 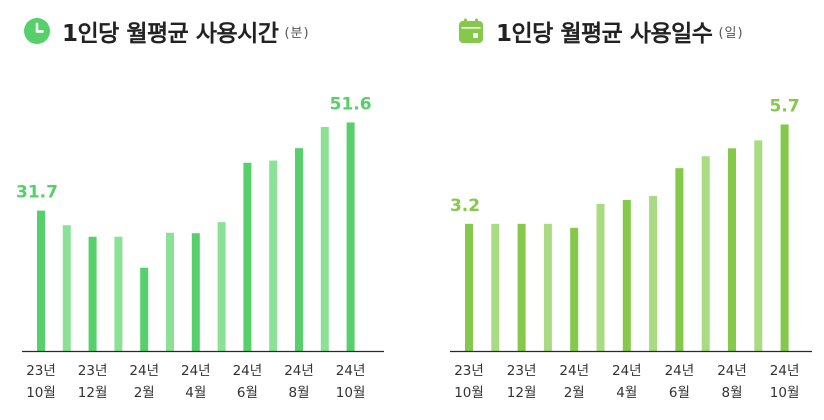 What do you see at coordinates (247, 393) in the screenshot?
I see `usage-time-tick-label-month: 6월` at bounding box center [247, 393].